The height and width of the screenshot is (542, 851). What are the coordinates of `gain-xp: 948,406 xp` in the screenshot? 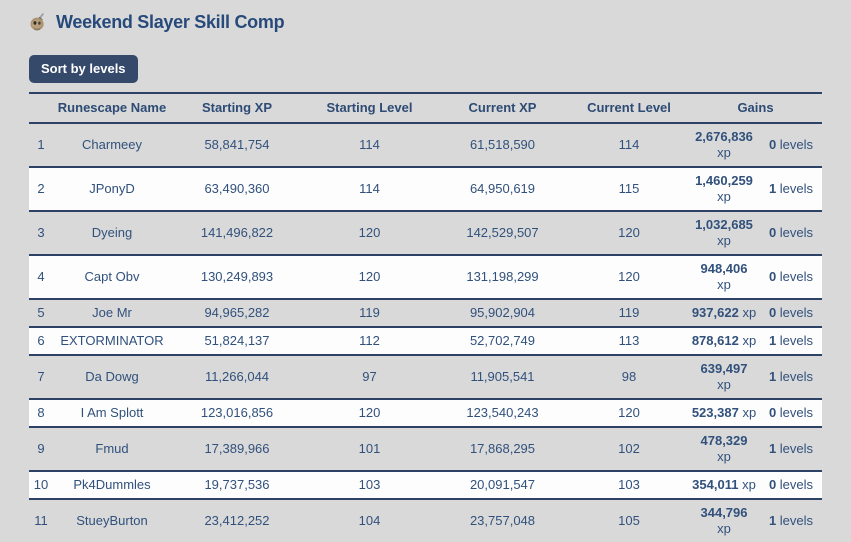 It's located at (724, 277).